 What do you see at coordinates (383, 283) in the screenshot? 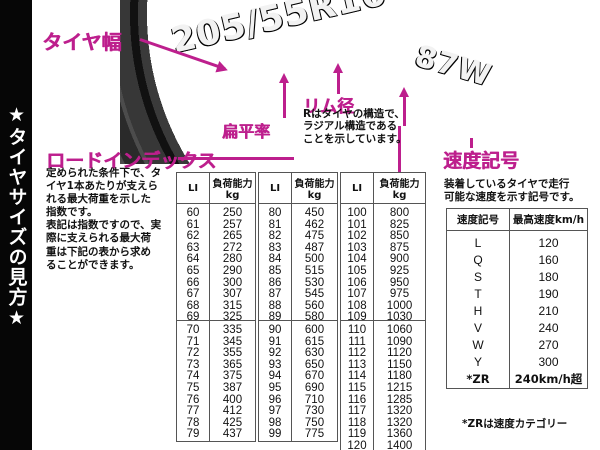
I see `table-row: 106 950` at bounding box center [383, 283].